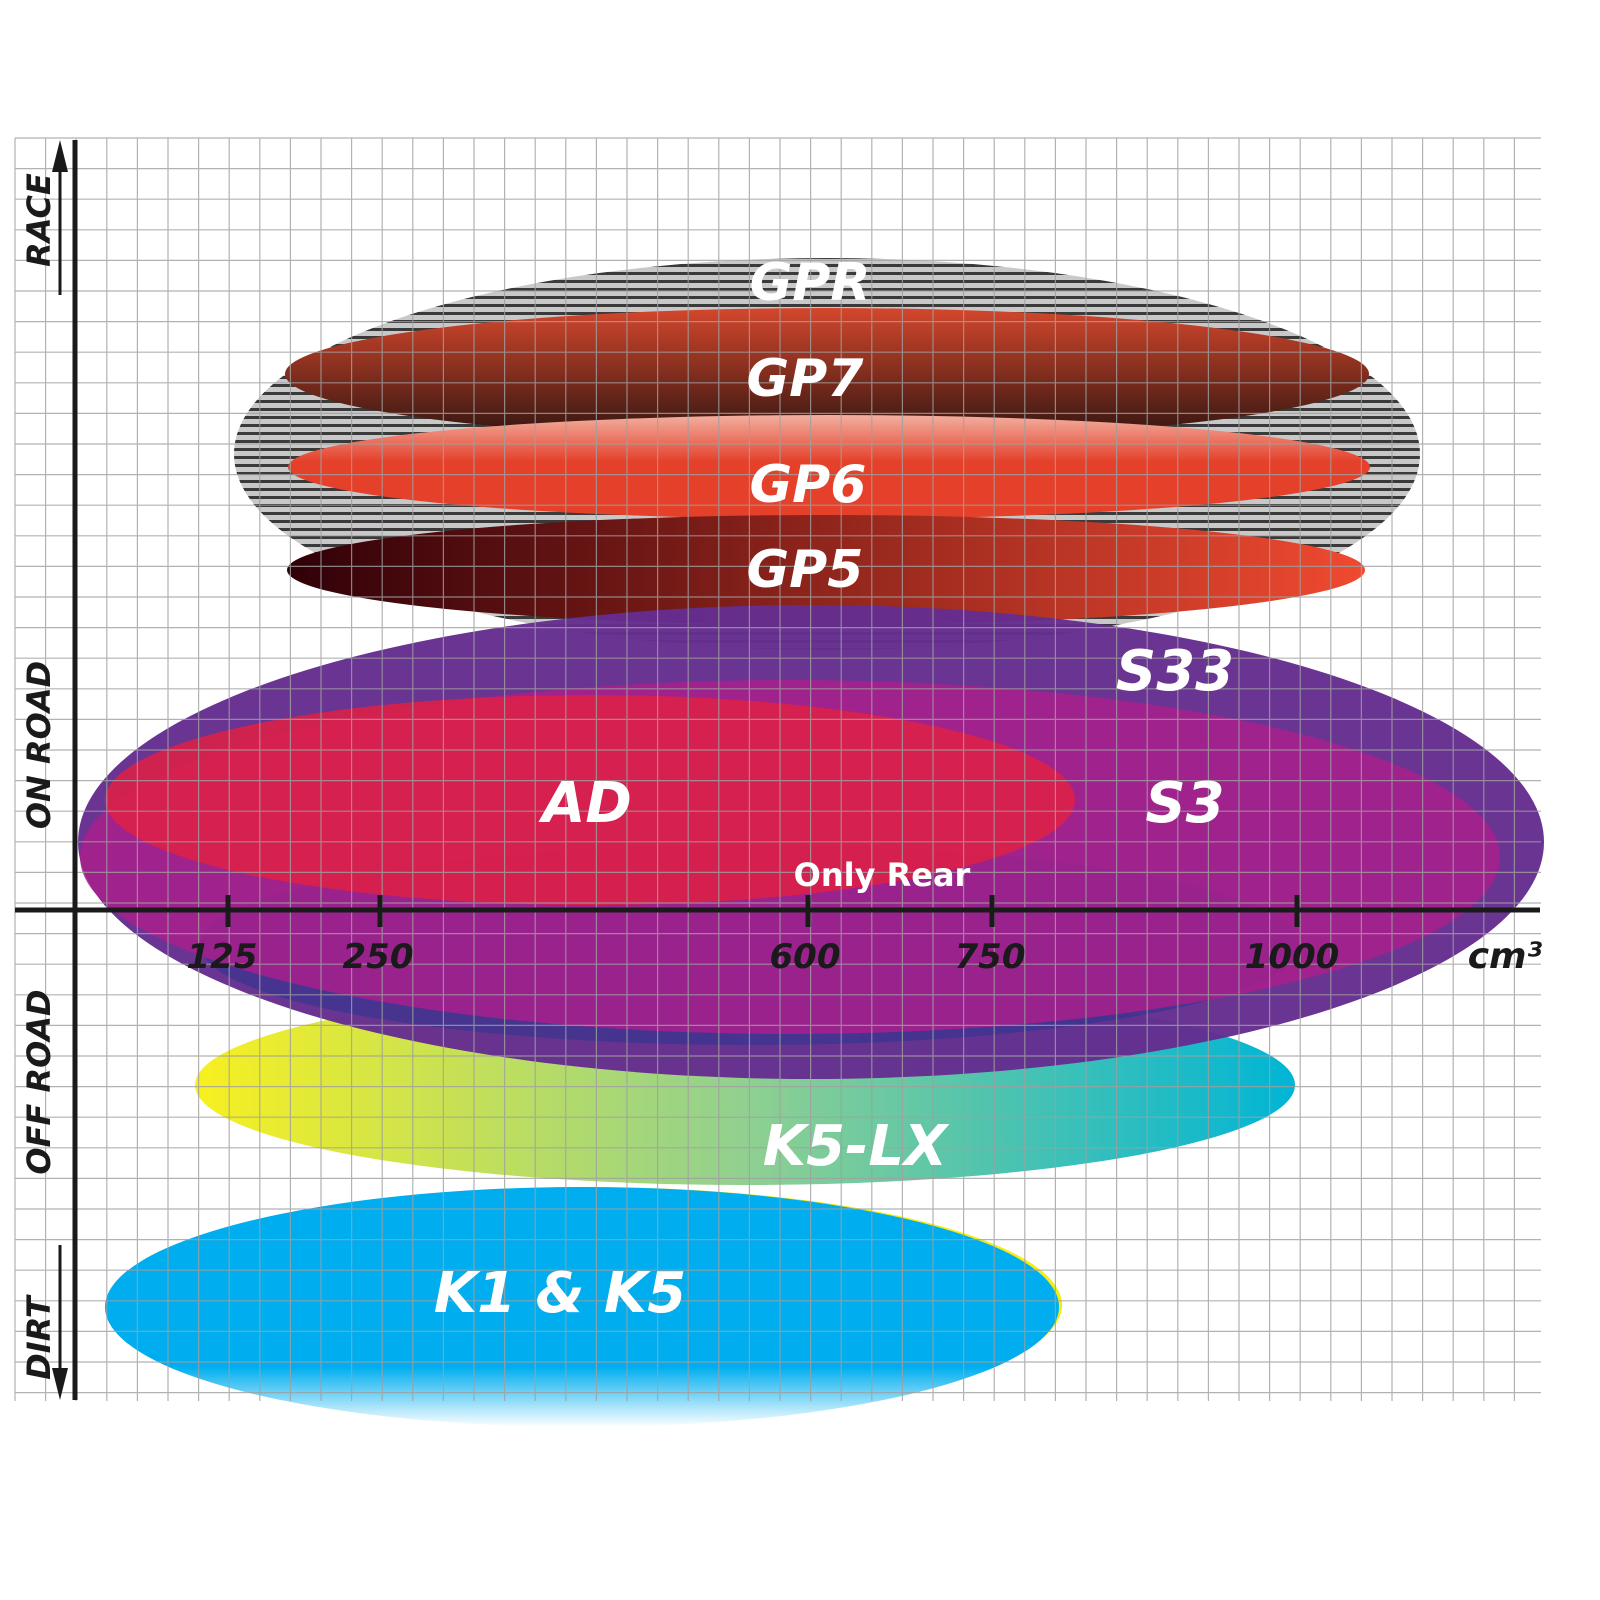 The image size is (1600, 1600). What do you see at coordinates (882, 875) in the screenshot?
I see `label-only-rear: Only Rear` at bounding box center [882, 875].